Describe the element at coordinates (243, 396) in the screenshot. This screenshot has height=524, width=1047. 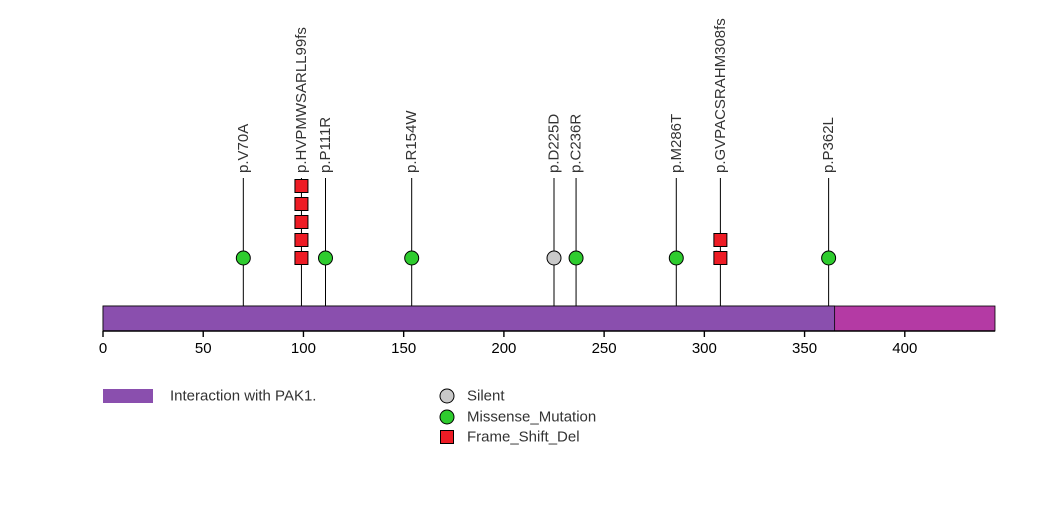
I see `legend-domain-label: Interaction with PAK1.` at that location.